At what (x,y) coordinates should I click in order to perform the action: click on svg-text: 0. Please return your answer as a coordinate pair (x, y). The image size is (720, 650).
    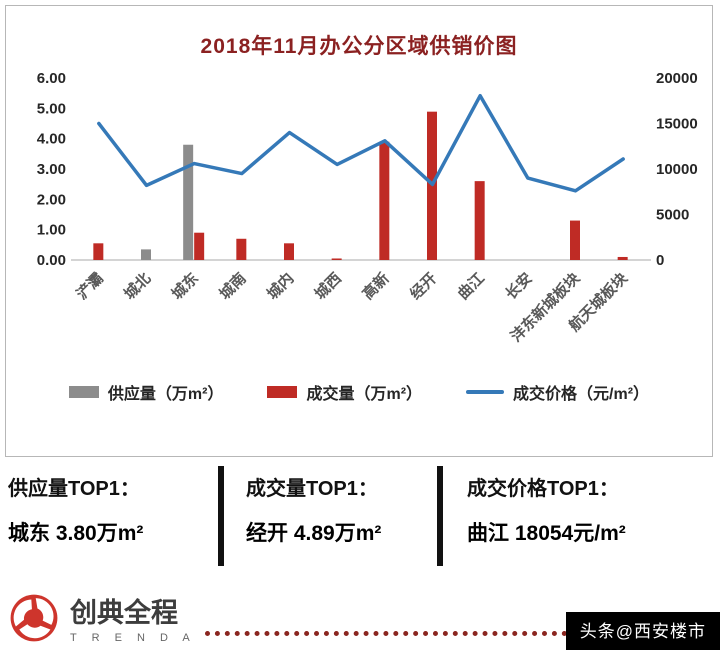
    Looking at the image, I should click on (660, 260).